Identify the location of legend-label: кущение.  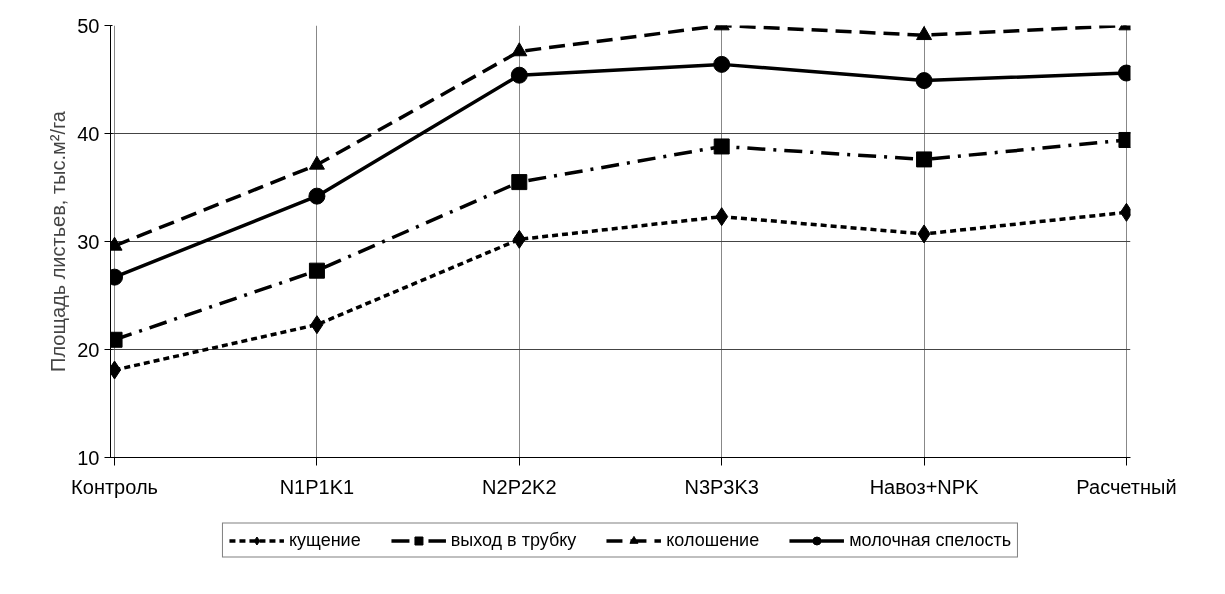
(324, 540).